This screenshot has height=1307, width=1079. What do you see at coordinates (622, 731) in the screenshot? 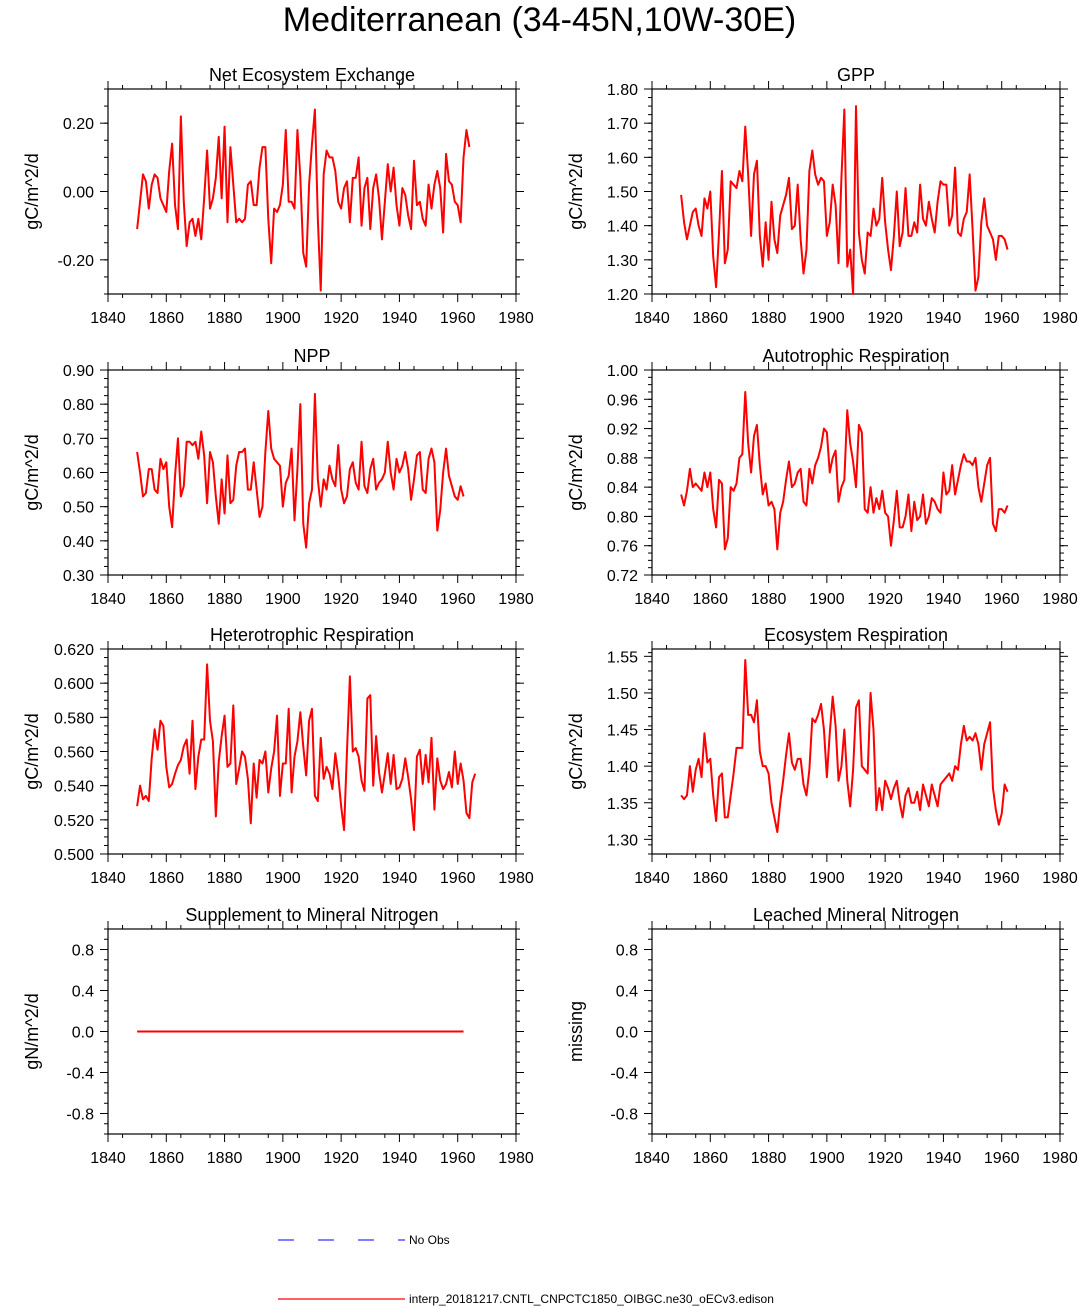
I see `y-tick-label: 1.45` at bounding box center [622, 731].